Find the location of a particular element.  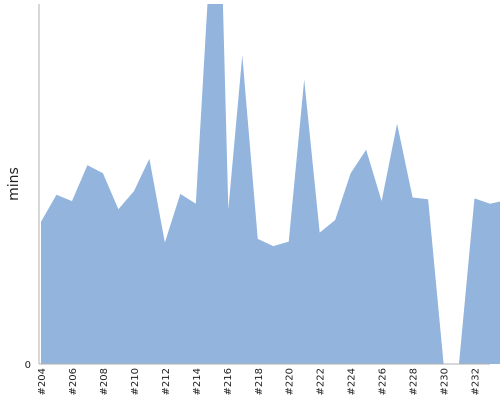

x-tick-label: #220 is located at coordinates (290, 381).